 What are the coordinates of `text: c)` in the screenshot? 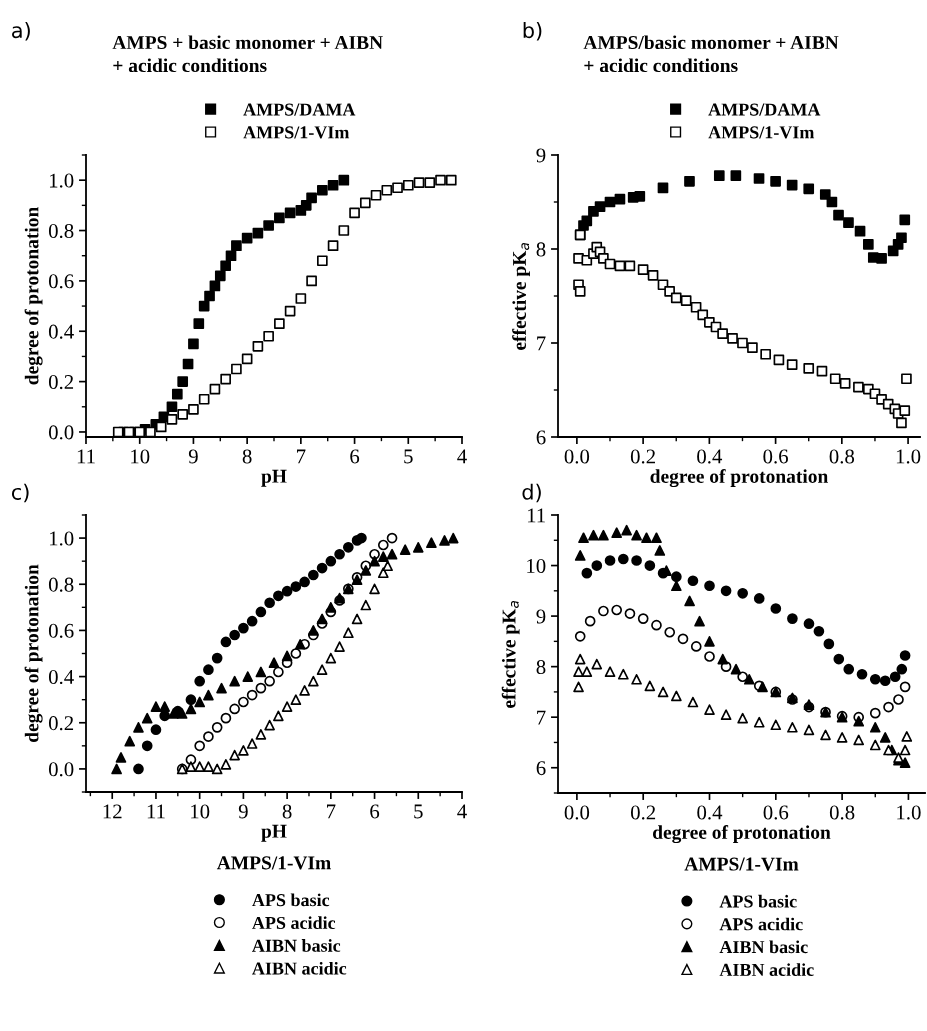 It's located at (20, 493).